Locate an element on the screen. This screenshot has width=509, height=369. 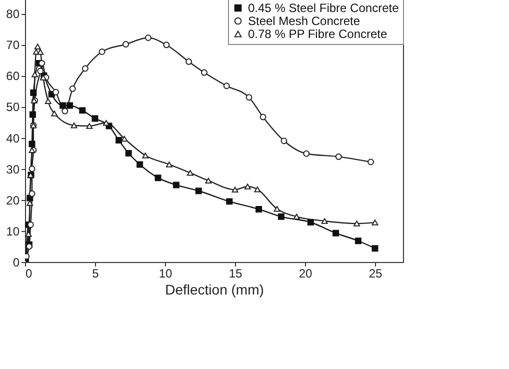
x-axis-title: Deflection (mm) is located at coordinates (214, 290).